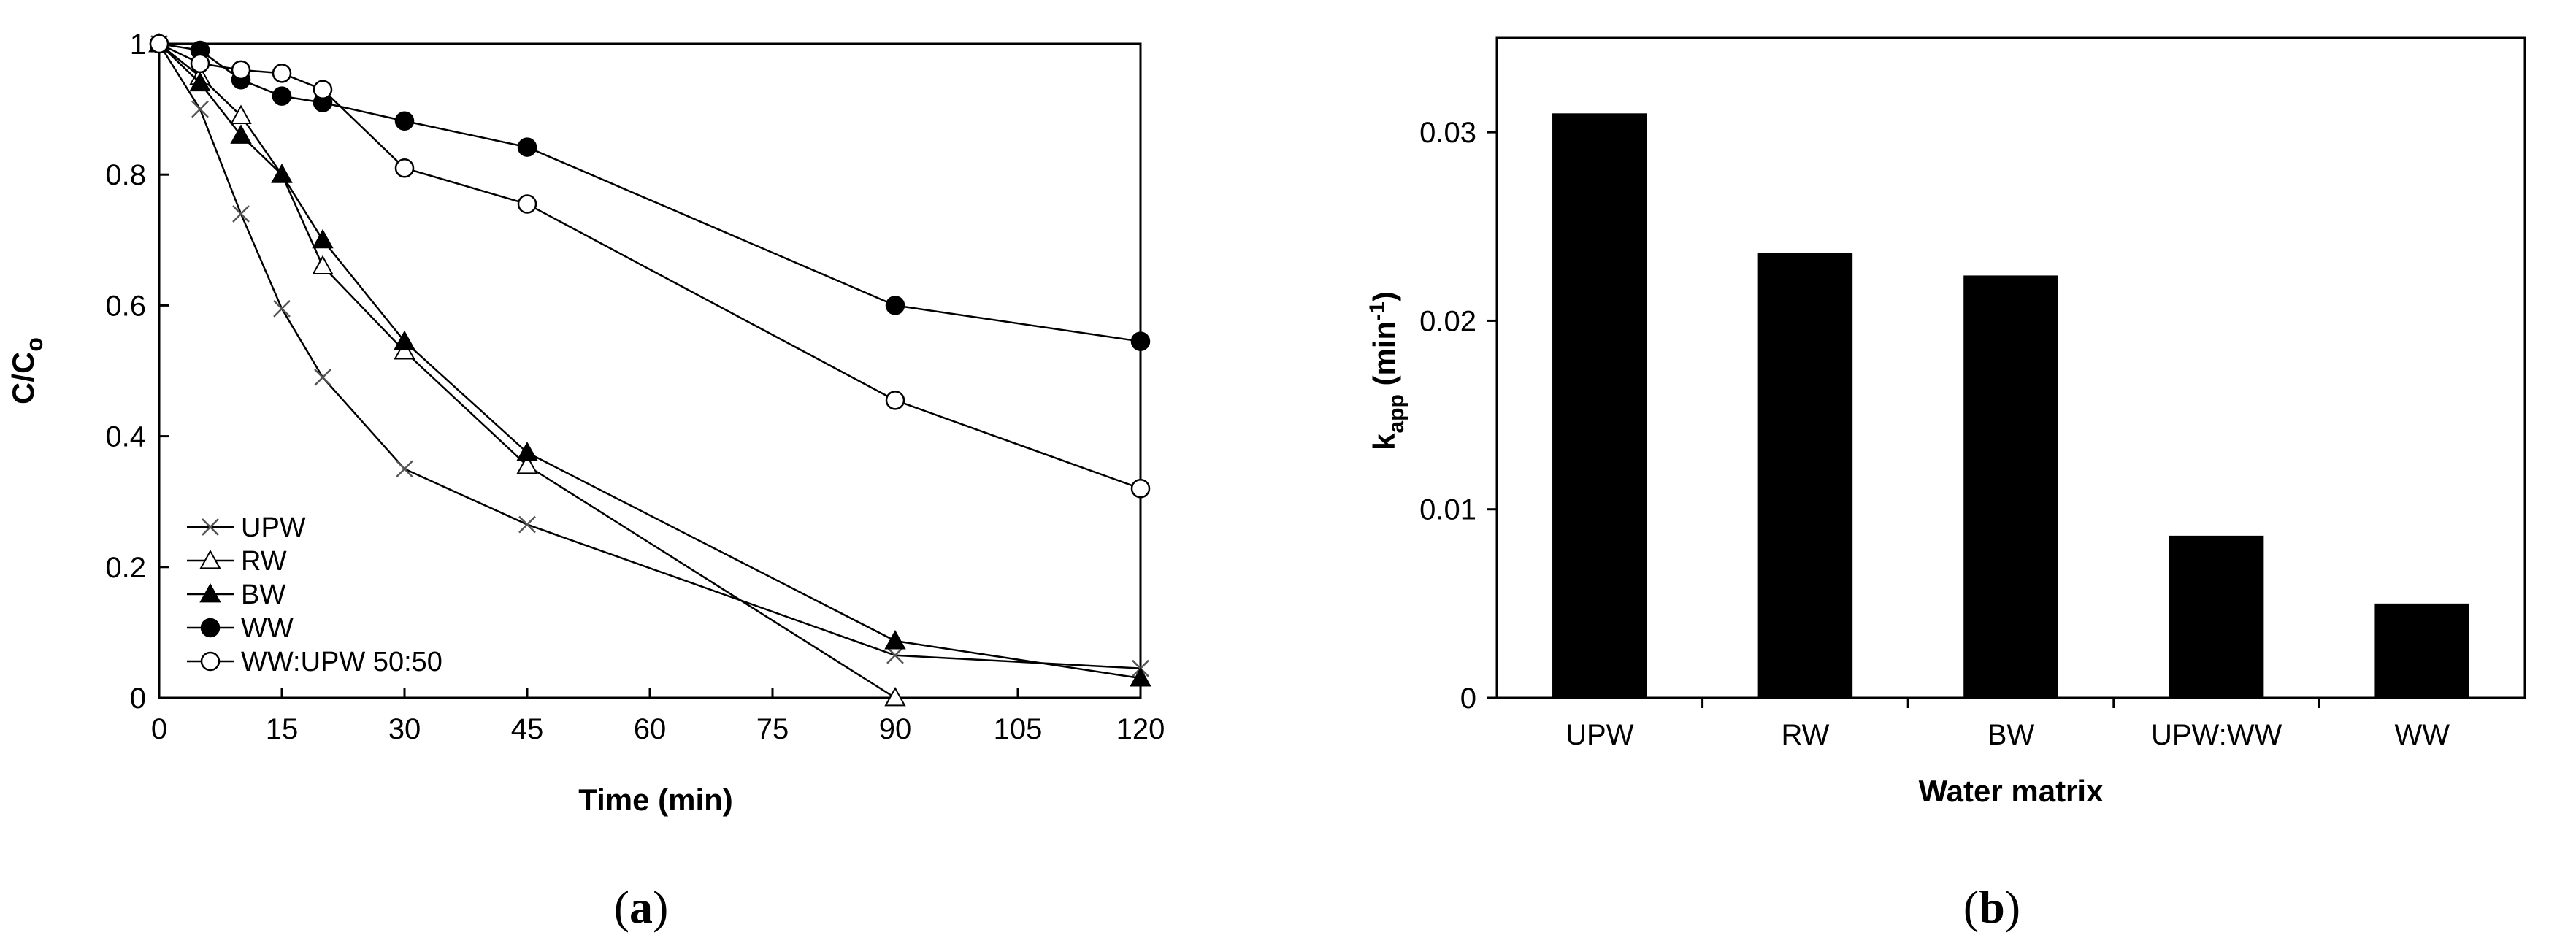 The image size is (2576, 946). Describe the element at coordinates (2010, 486) in the screenshot. I see `bar-bw` at that location.